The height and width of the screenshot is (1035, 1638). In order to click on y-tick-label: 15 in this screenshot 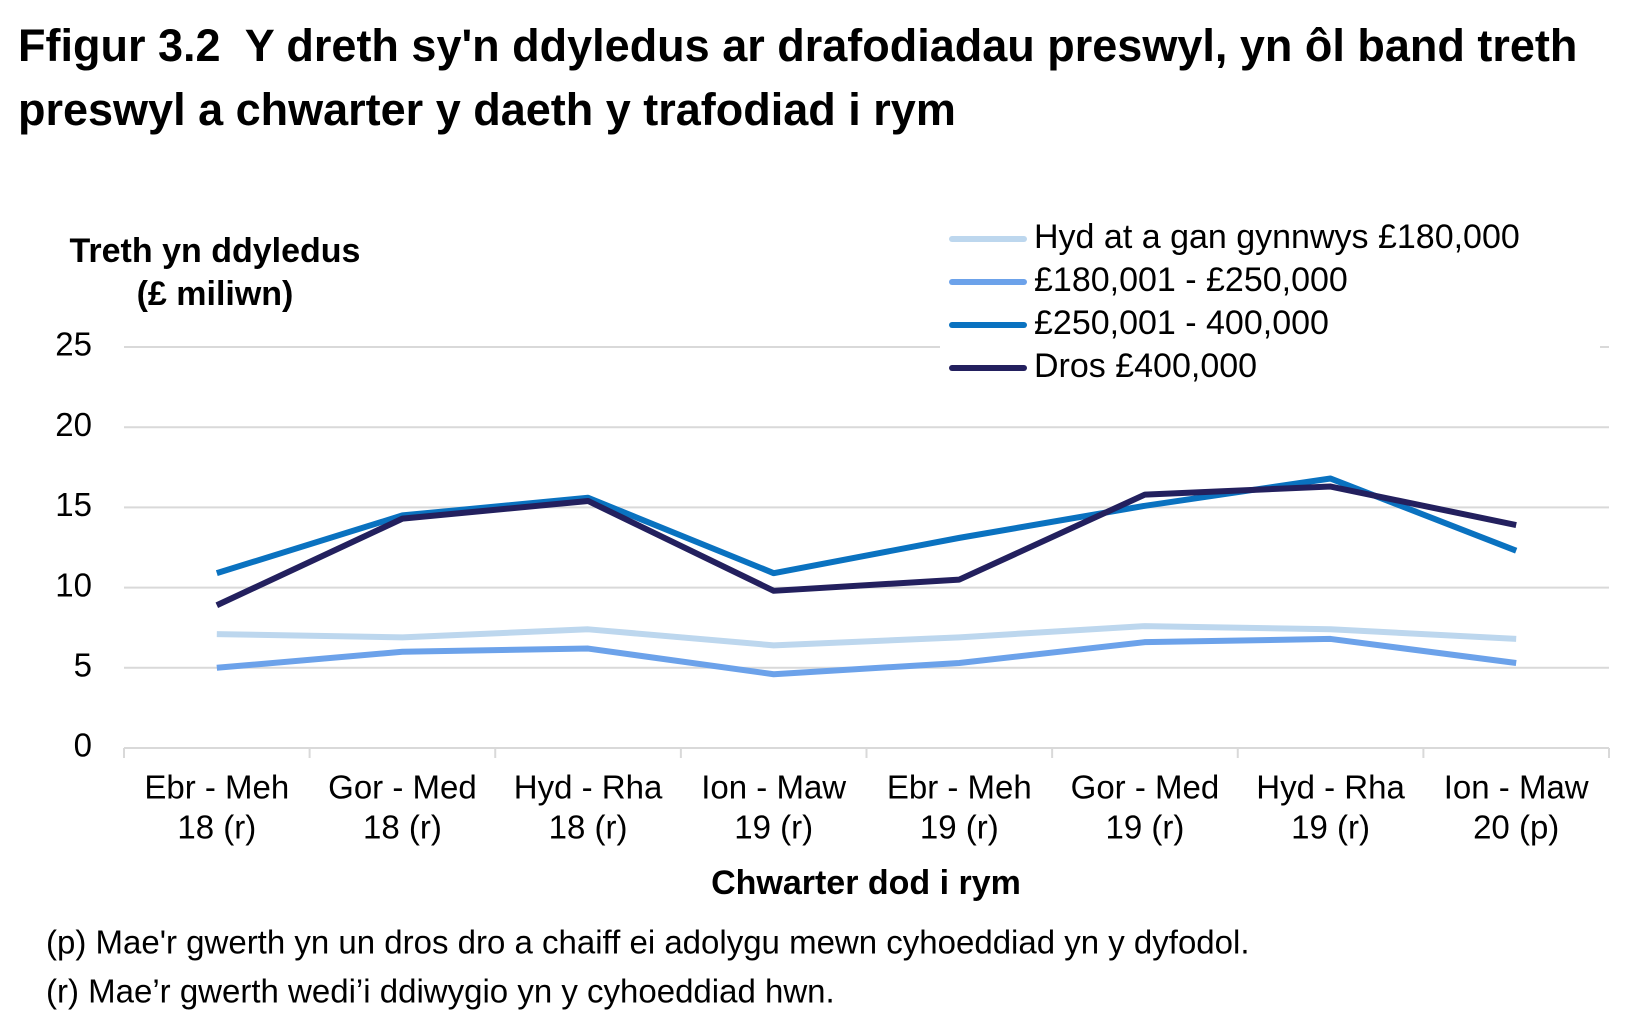, I will do `click(73, 504)`.